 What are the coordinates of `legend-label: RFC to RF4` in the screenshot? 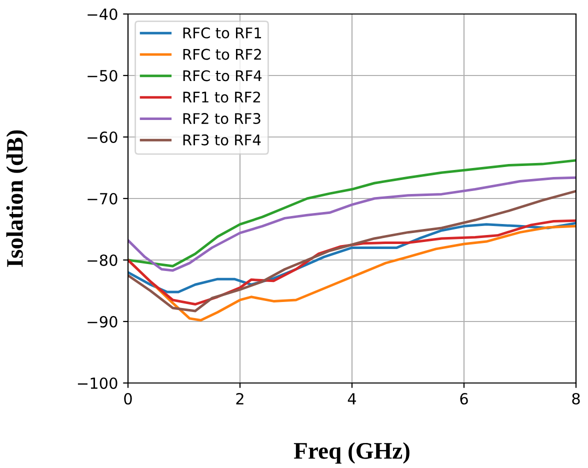 It's located at (222, 76).